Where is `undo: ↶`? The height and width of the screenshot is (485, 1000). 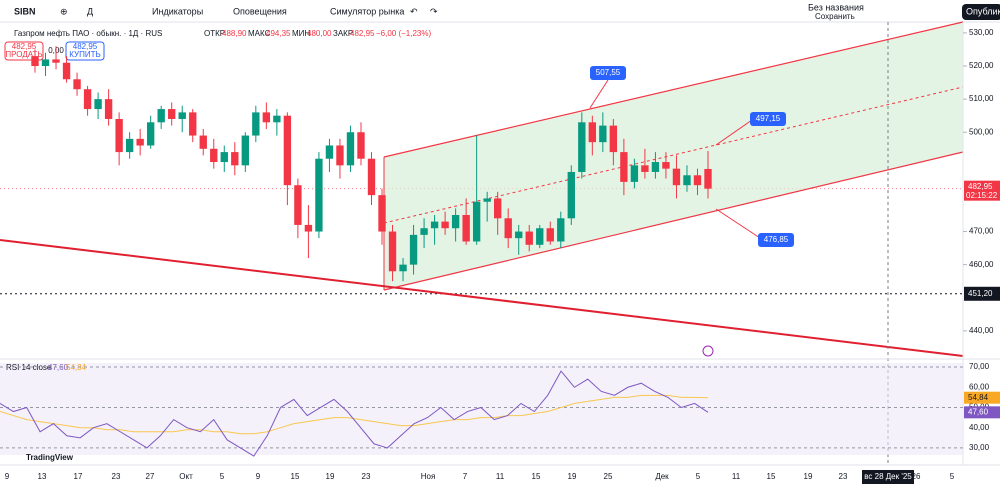
undo: ↶ is located at coordinates (414, 11).